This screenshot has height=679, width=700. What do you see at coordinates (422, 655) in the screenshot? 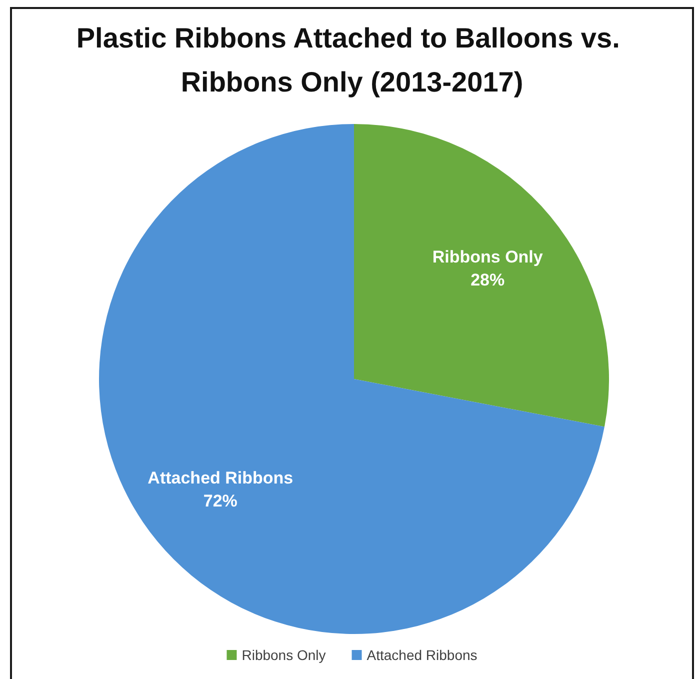
I see `legend-label: Attached Ribbons` at bounding box center [422, 655].